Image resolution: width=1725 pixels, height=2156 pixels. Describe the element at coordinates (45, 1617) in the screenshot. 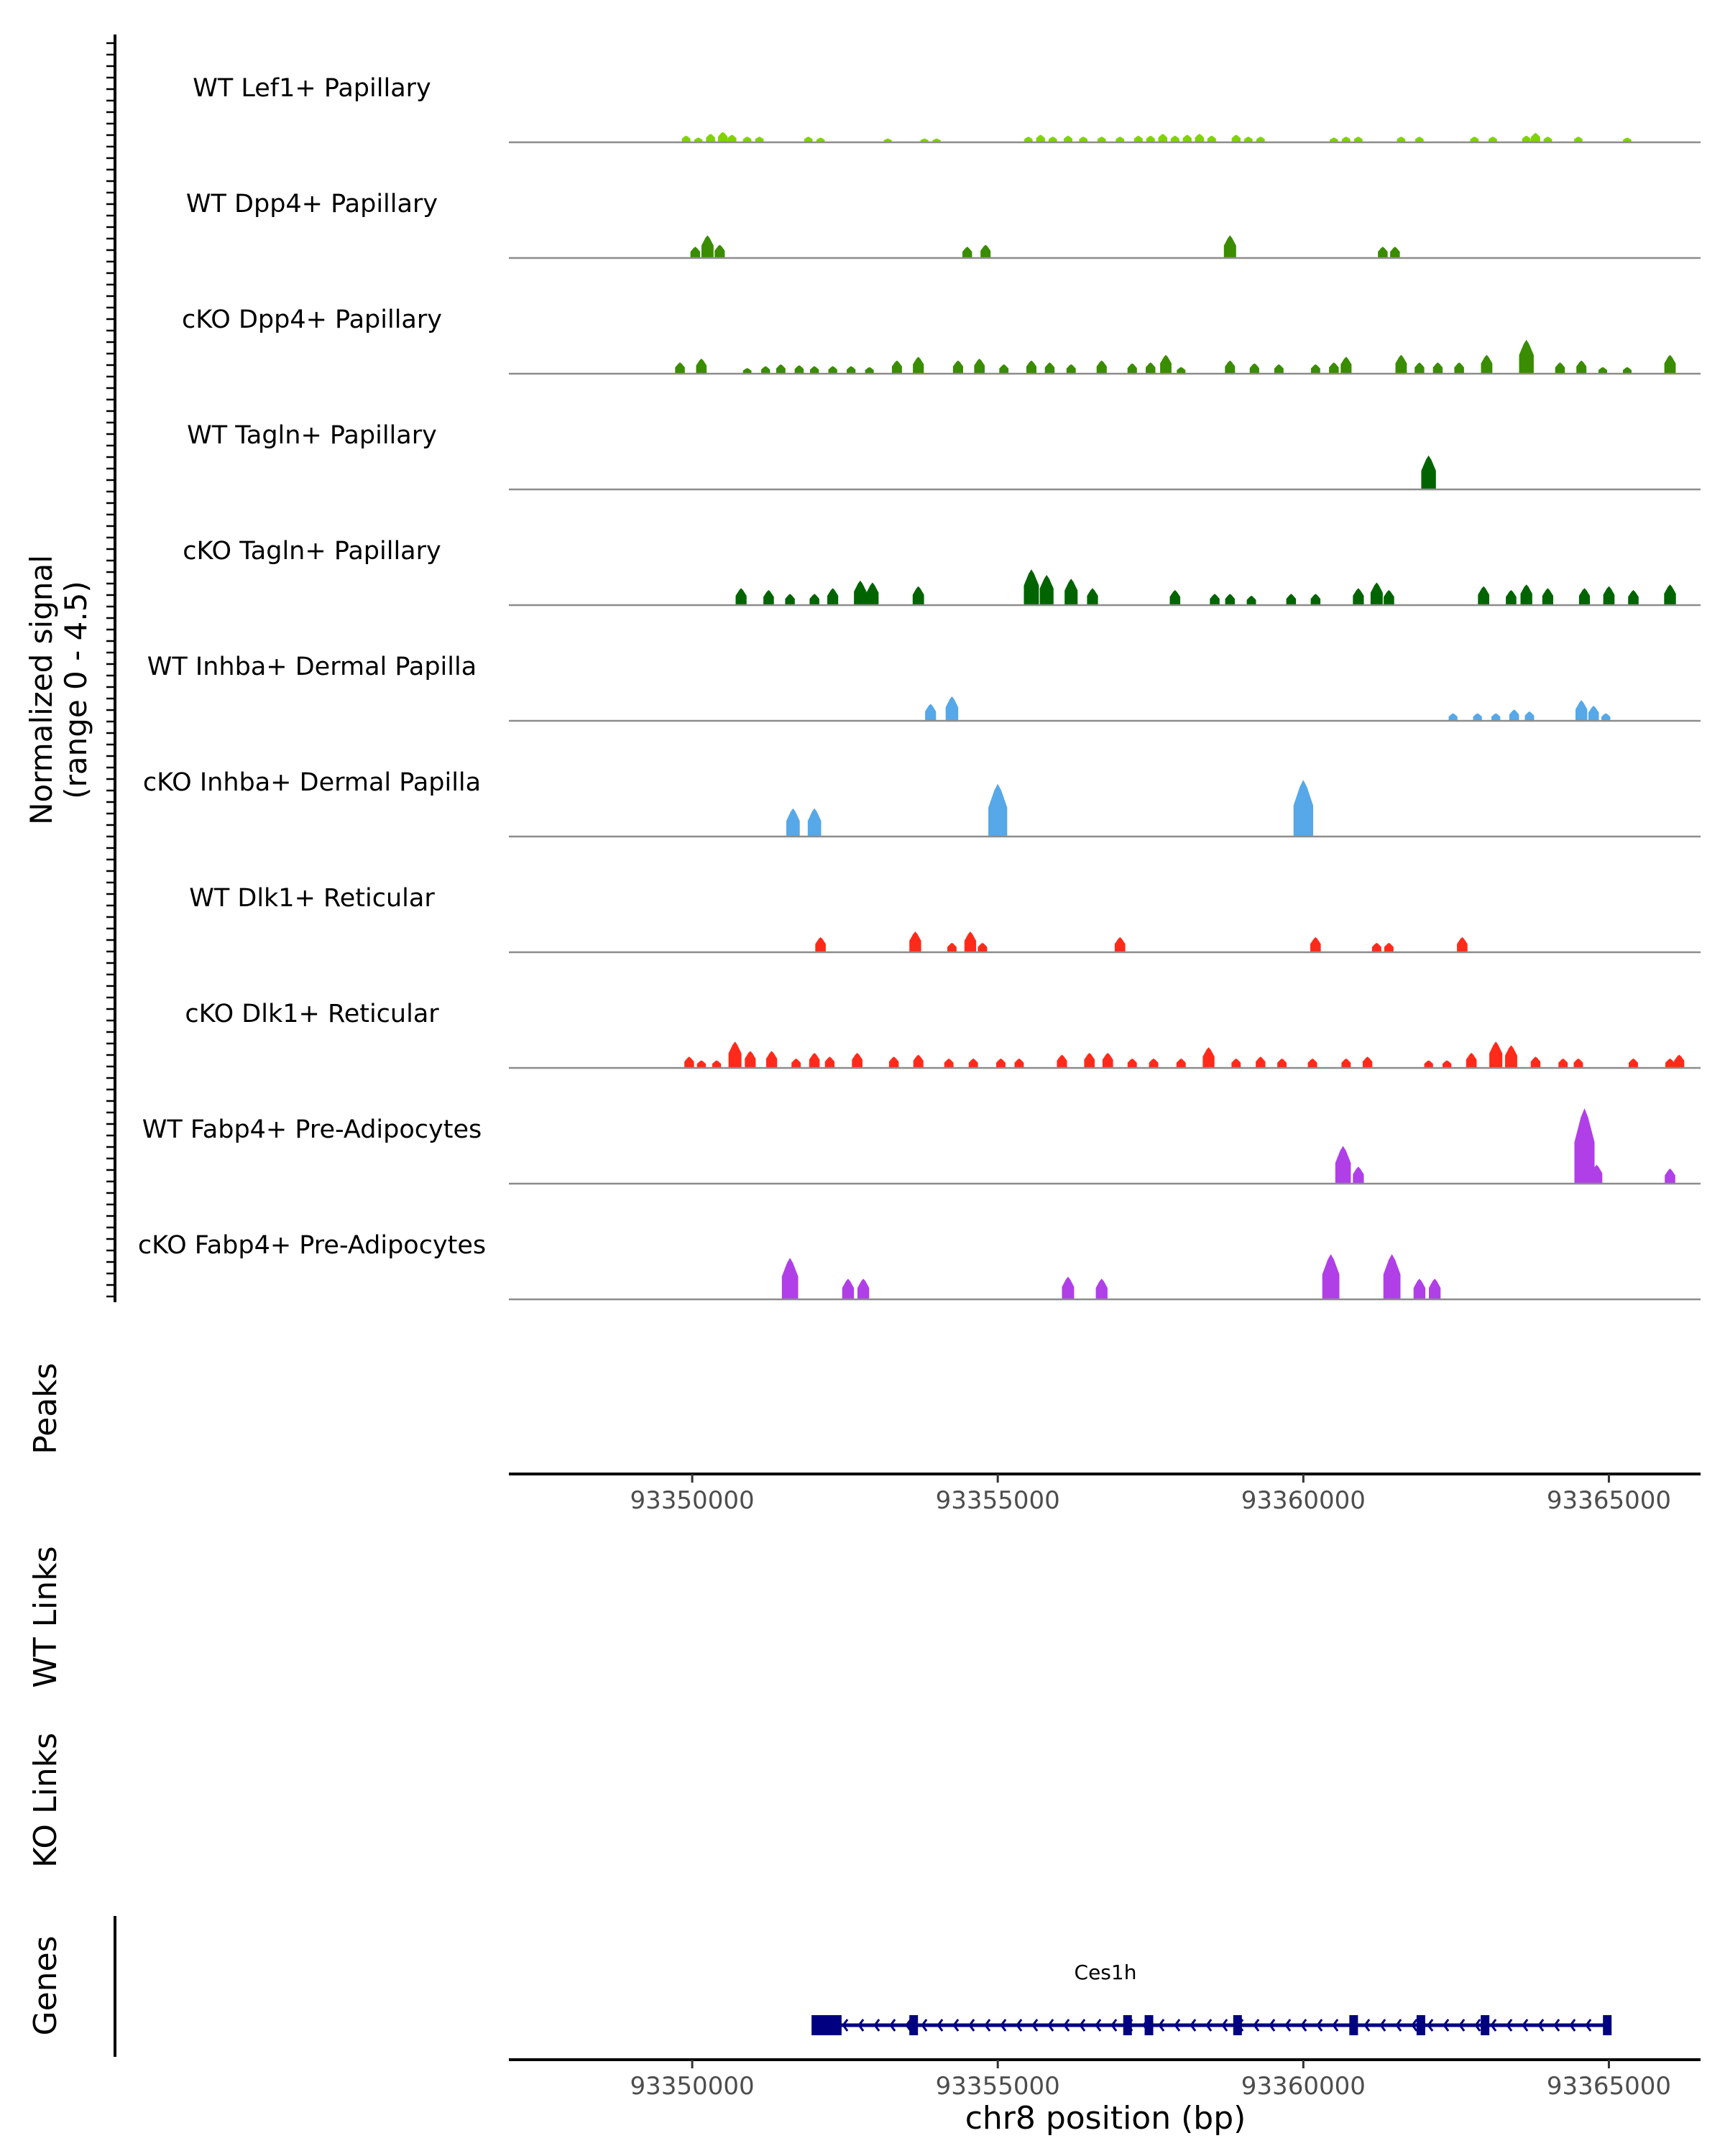

I see `wt-links-panel-label: WT Links` at that location.